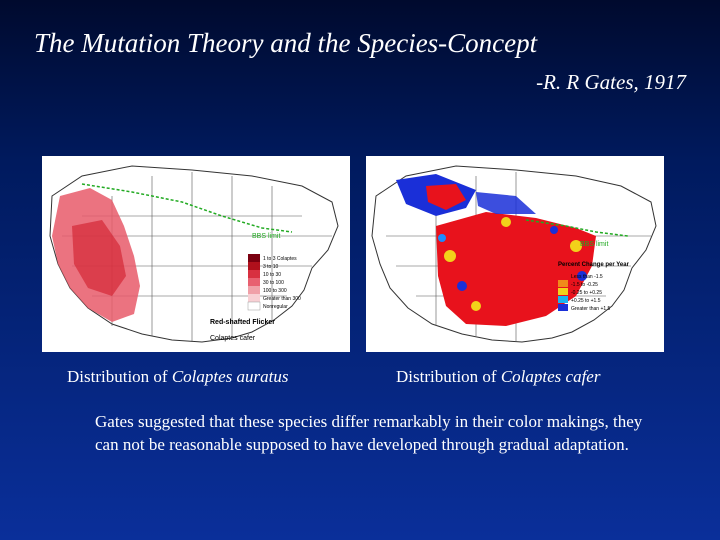  Describe the element at coordinates (584, 285) in the screenshot. I see `legend-entry: -1.5 to -0.25` at that location.